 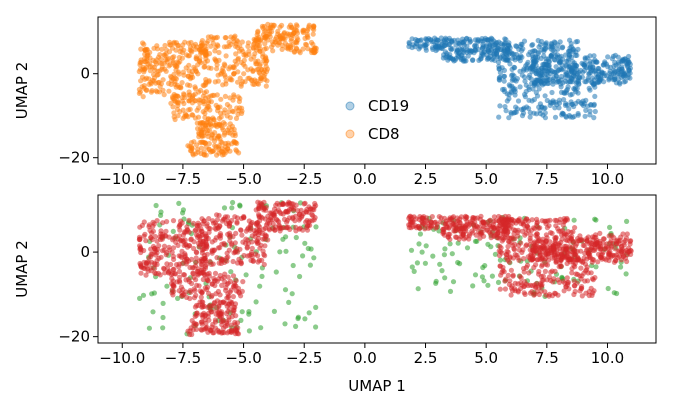 What do you see at coordinates (384, 134) in the screenshot?
I see `legend-label: CD8` at bounding box center [384, 134].